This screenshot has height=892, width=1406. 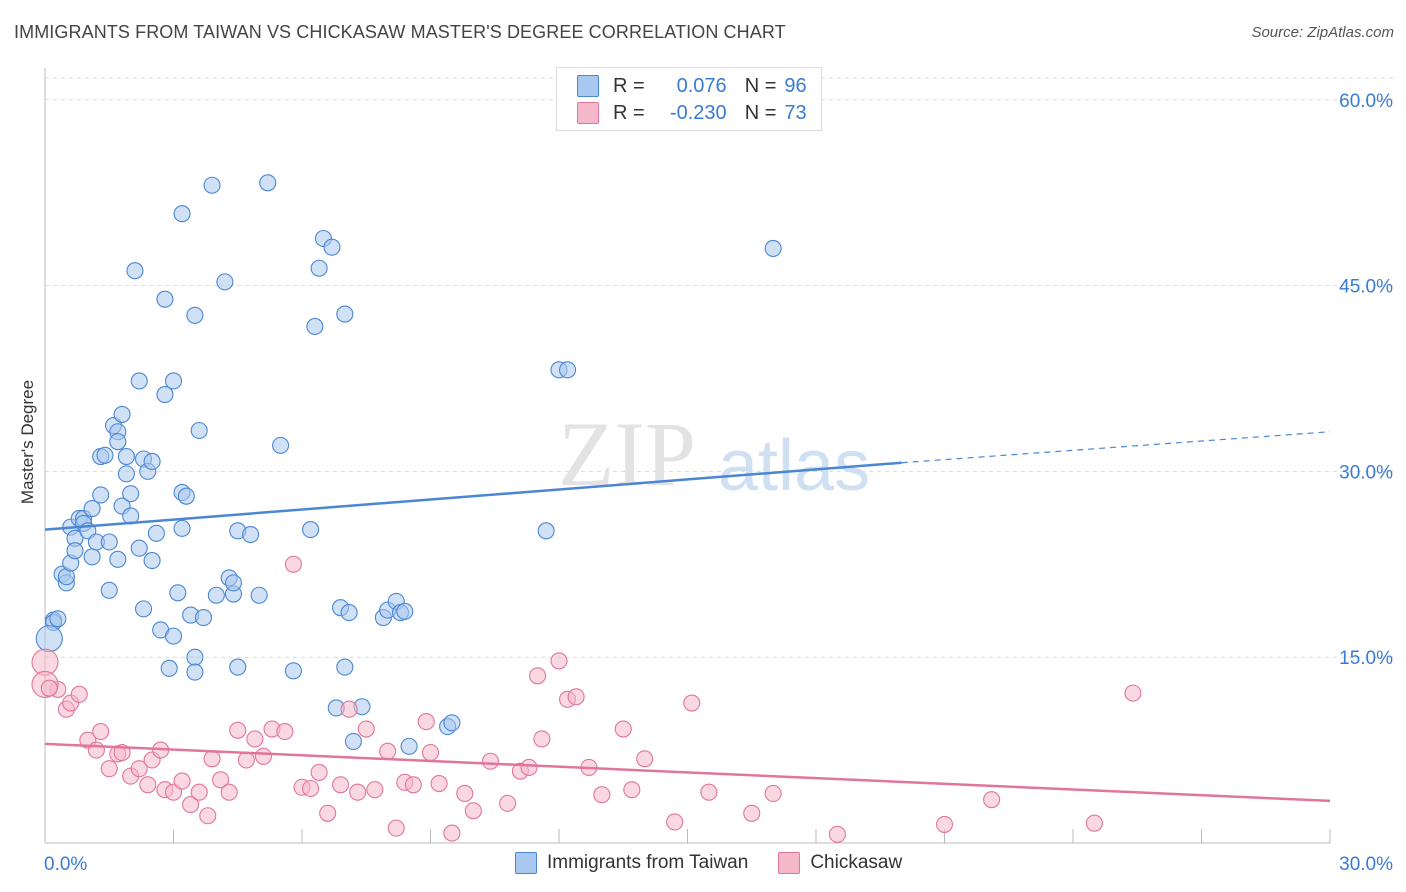 What do you see at coordinates (1366, 658) in the screenshot?
I see `y-tick-label: 15.0%` at bounding box center [1366, 658].